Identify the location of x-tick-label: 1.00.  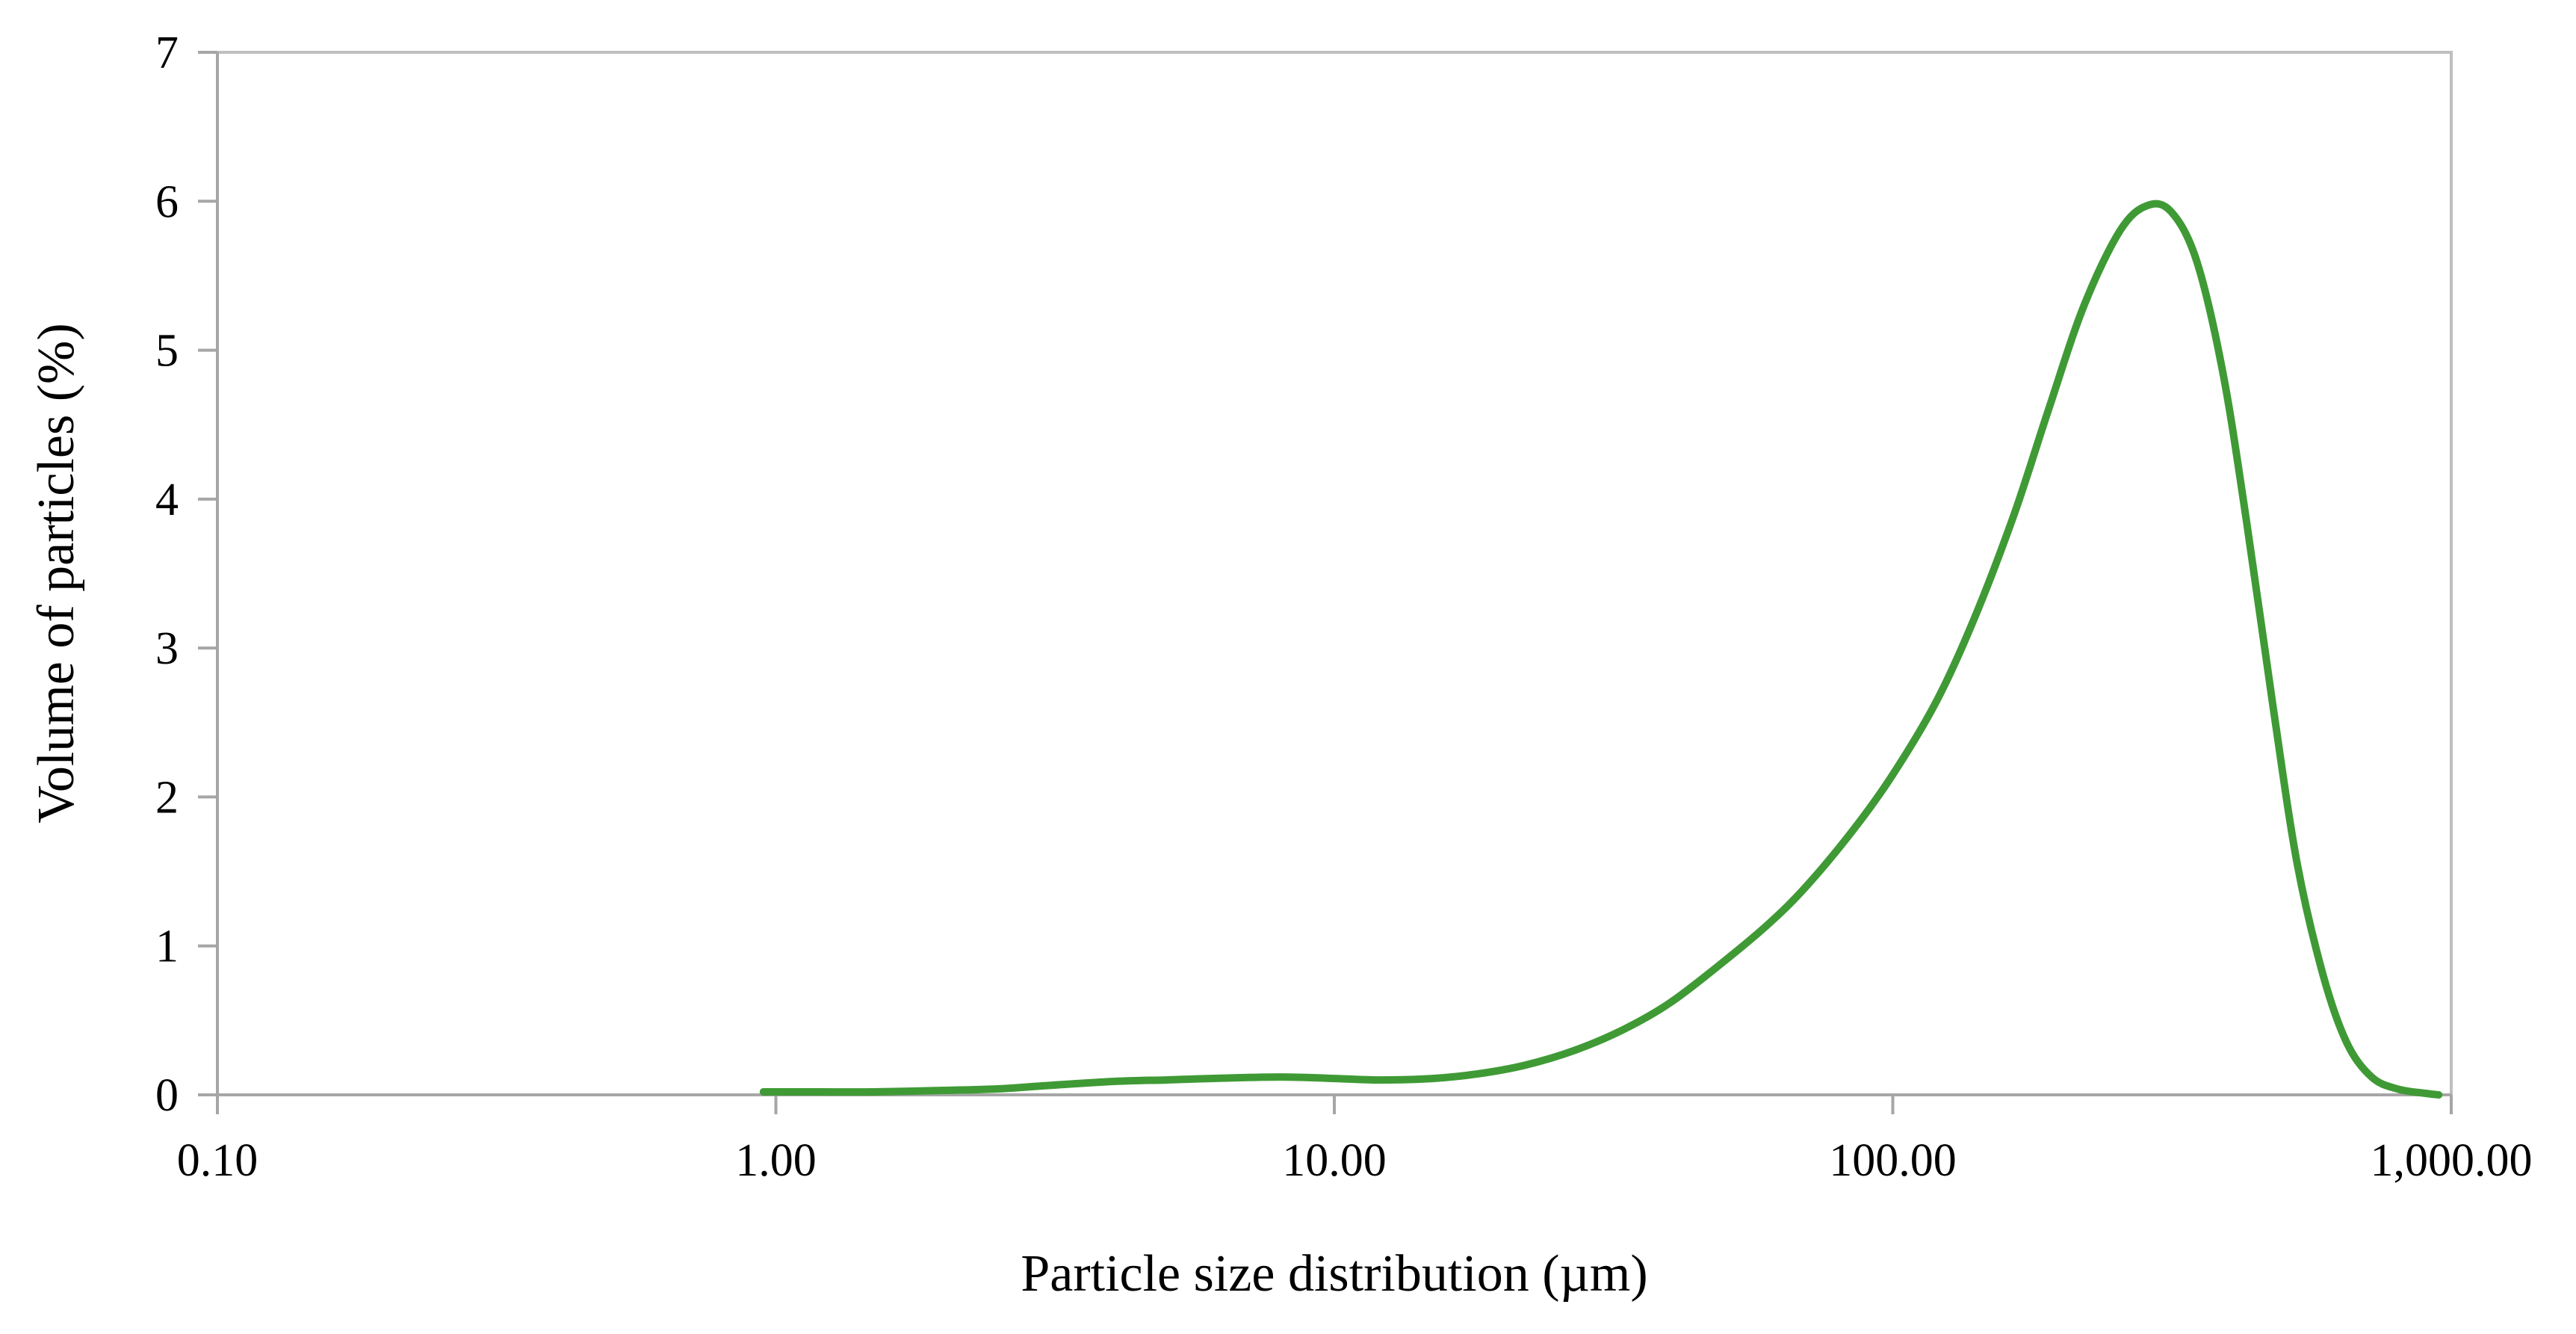
(776, 1160).